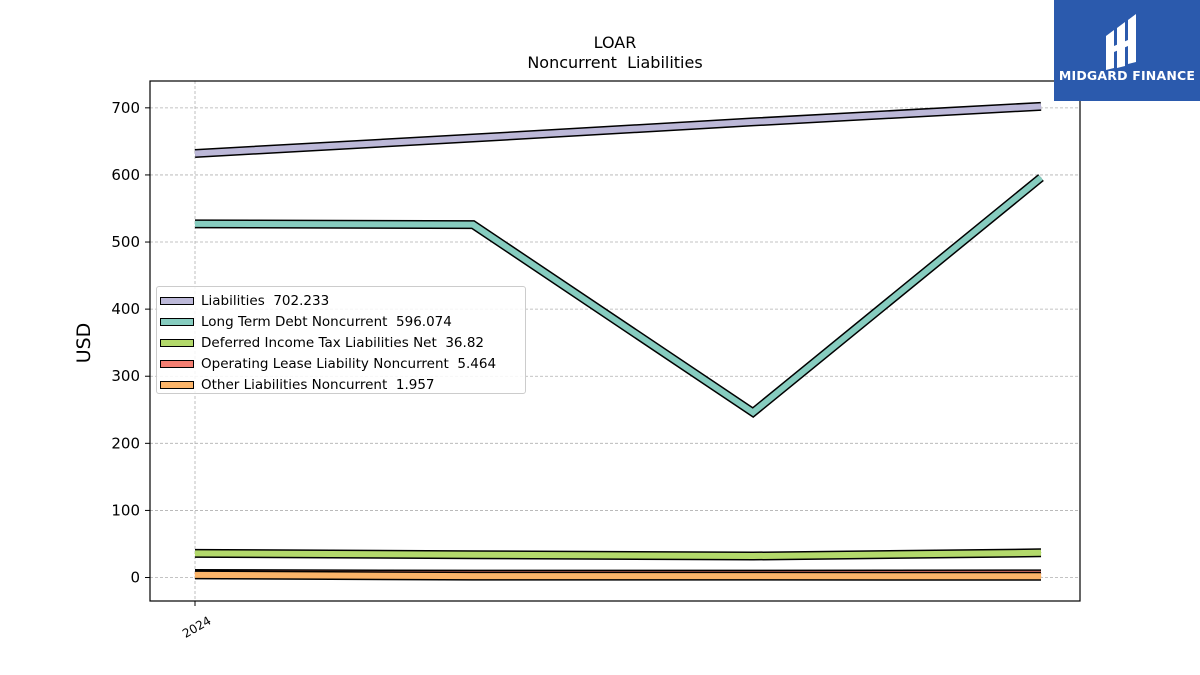 Image resolution: width=1200 pixels, height=675 pixels. I want to click on legend-item: Other Liabilities Noncurrent 1.957, so click(341, 385).